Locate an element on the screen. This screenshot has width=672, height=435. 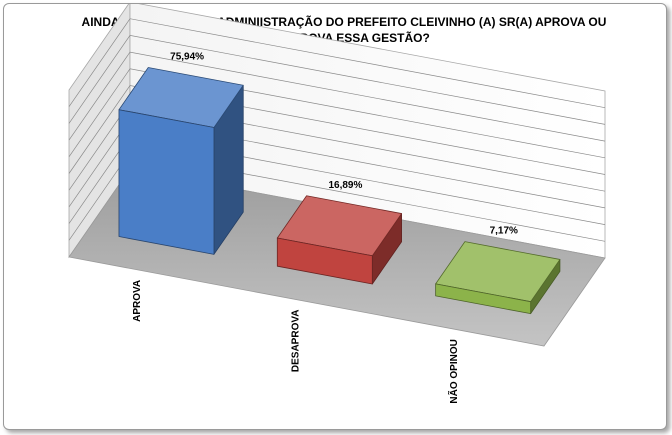
bar-desaprova is located at coordinates (339, 240).